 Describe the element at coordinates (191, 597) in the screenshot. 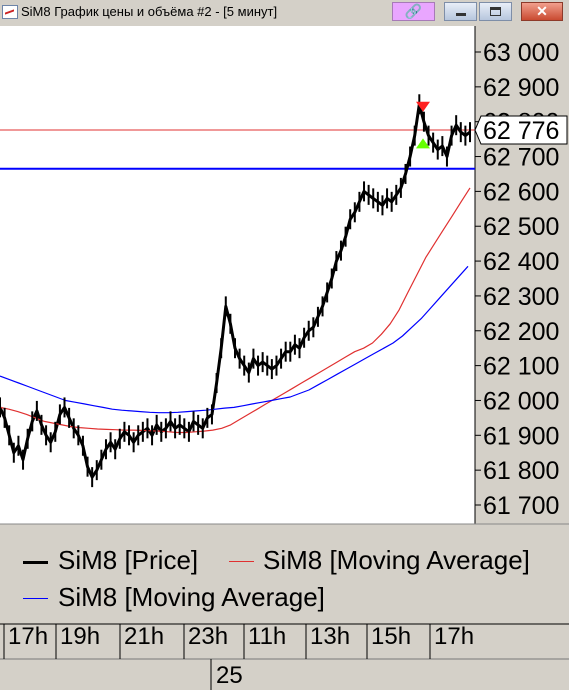

I see `legend-ma-blue-label: SiM8 [Moving Average]` at that location.